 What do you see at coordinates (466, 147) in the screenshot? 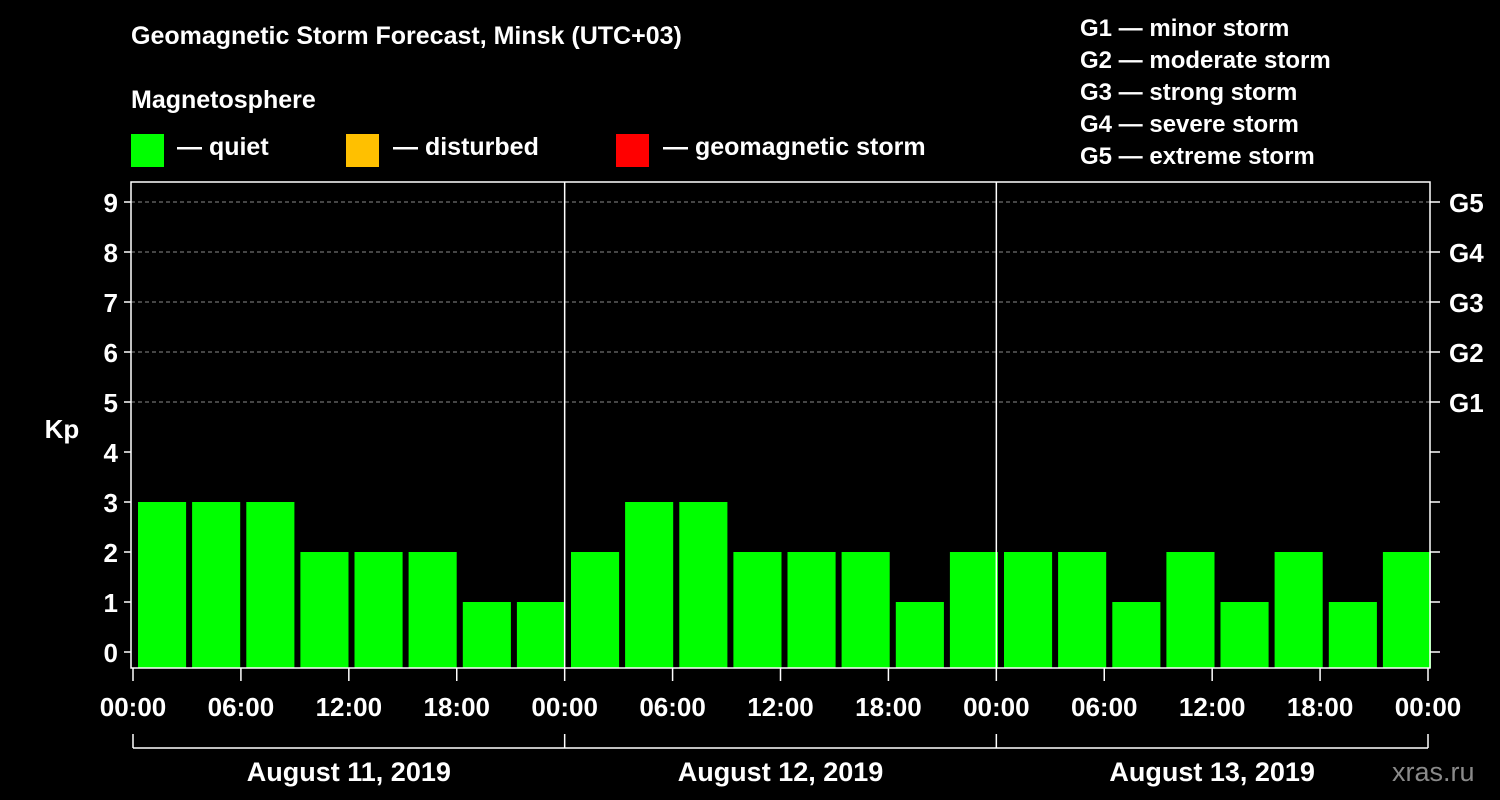
I see `legend-label-disturbed: — disturbed` at bounding box center [466, 147].